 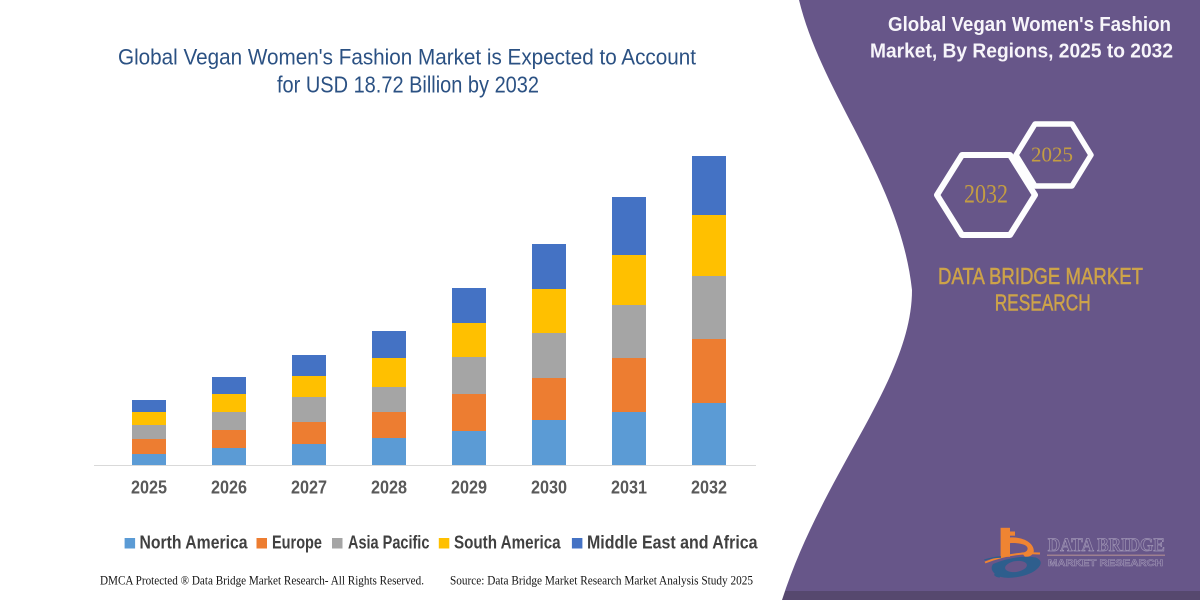 What do you see at coordinates (629, 488) in the screenshot?
I see `svg-text: 2031` at bounding box center [629, 488].